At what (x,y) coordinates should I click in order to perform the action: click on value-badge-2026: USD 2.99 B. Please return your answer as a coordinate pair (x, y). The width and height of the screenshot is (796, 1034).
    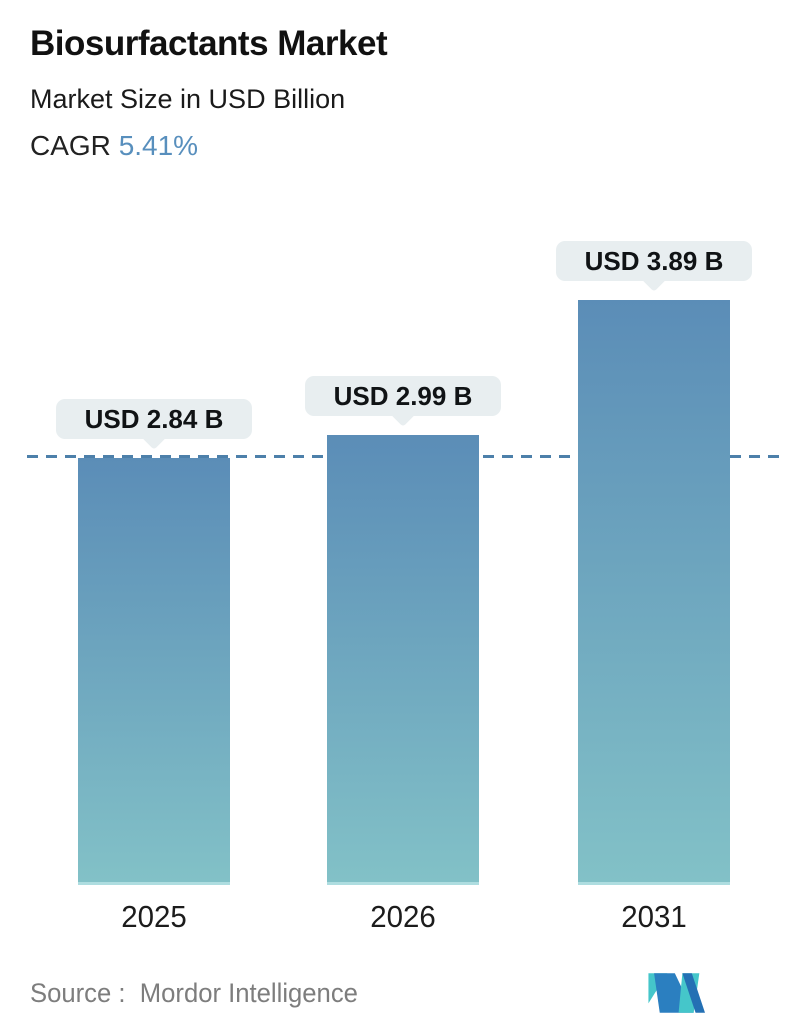
    Looking at the image, I should click on (403, 401).